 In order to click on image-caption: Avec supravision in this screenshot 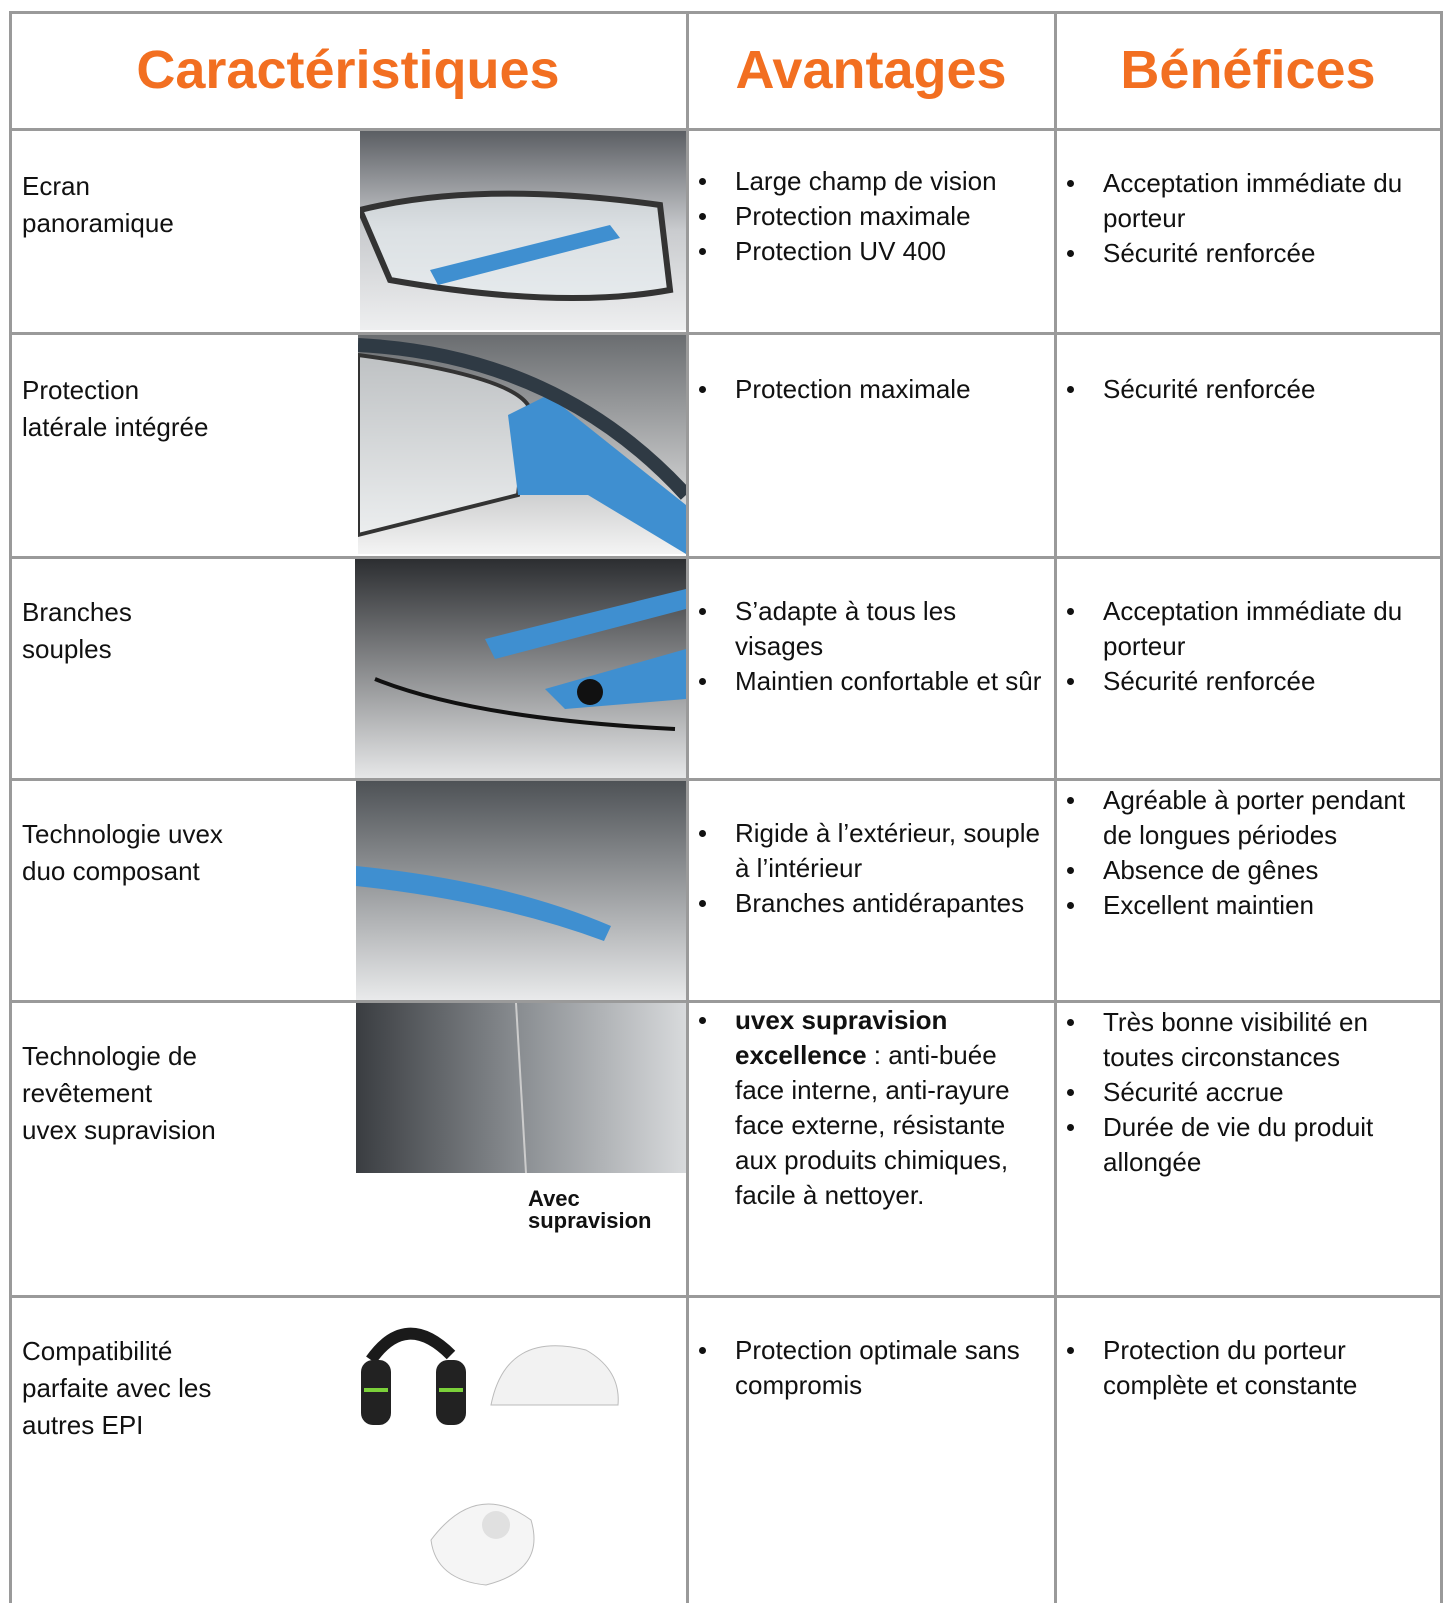, I will do `click(590, 1209)`.